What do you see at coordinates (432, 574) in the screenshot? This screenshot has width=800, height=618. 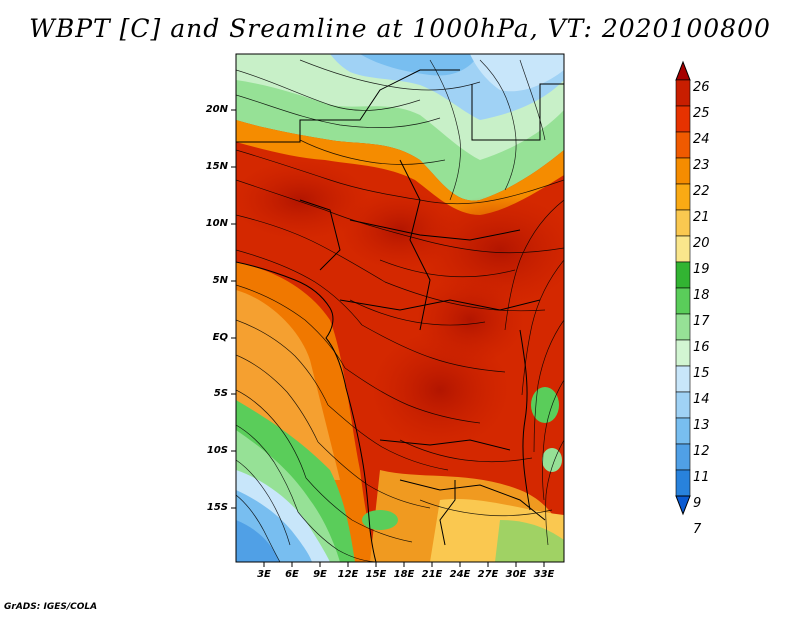 I see `lon-label: 21E` at bounding box center [432, 574].